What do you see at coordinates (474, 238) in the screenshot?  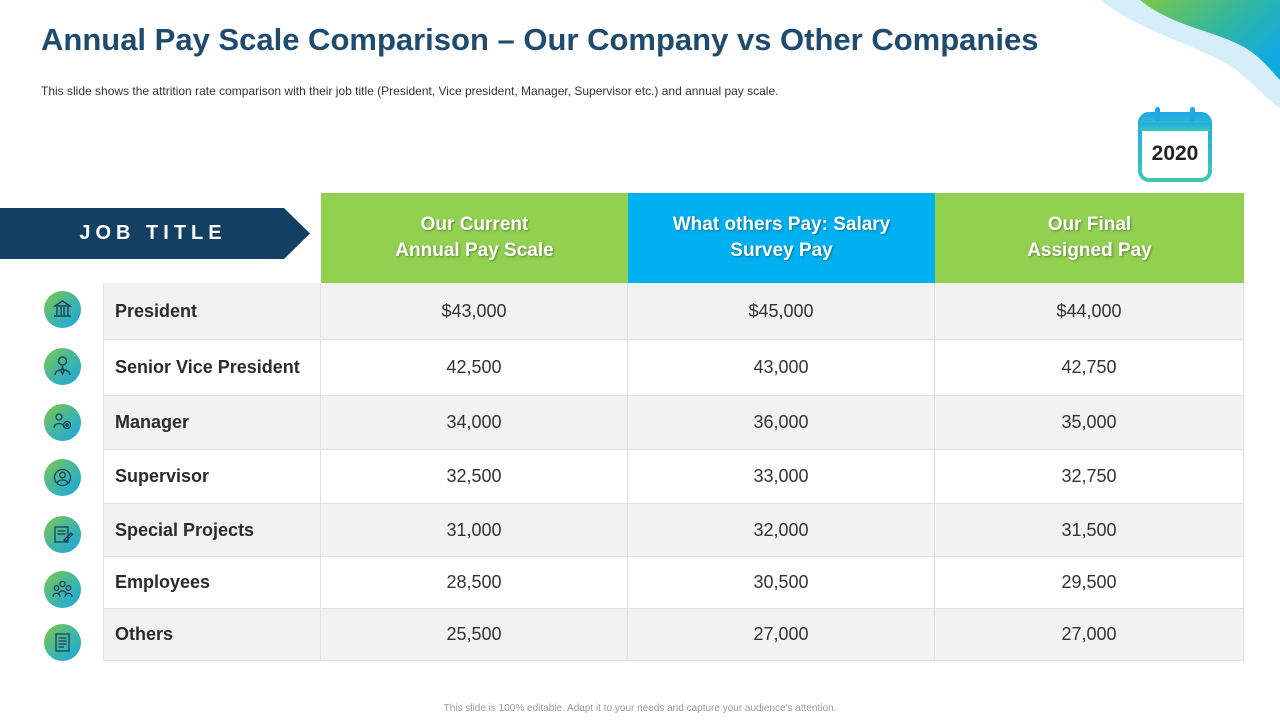 I see `header-current-pay: Our Current Annual Pay Scale` at bounding box center [474, 238].